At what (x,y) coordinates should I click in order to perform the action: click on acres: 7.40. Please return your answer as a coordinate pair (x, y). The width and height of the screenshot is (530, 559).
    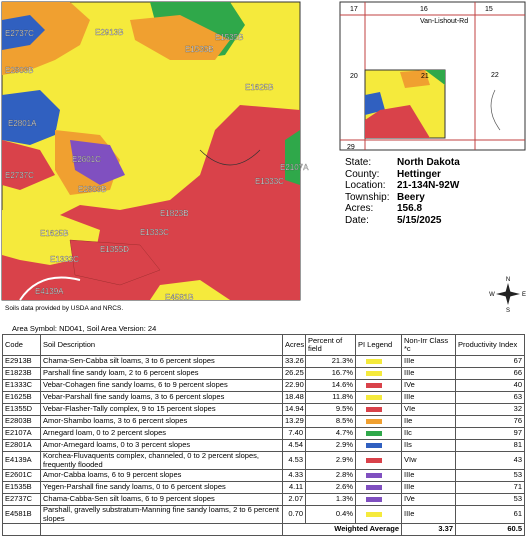
    Looking at the image, I should click on (294, 433).